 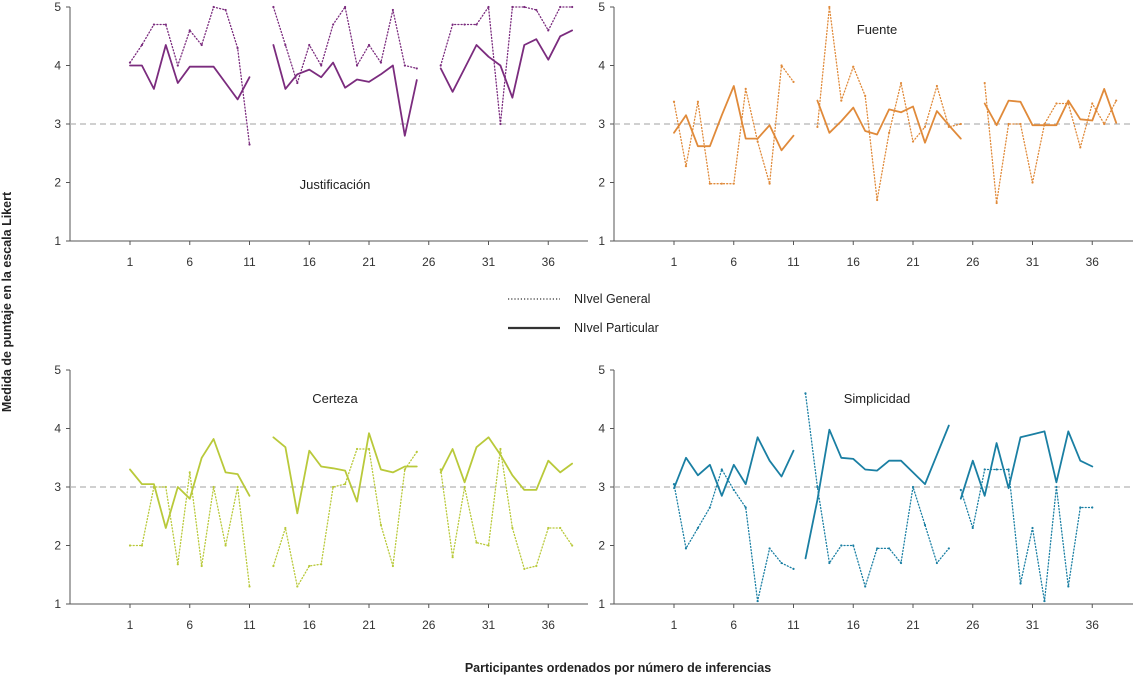 I want to click on x-tick-label: 31, so click(x=1033, y=625).